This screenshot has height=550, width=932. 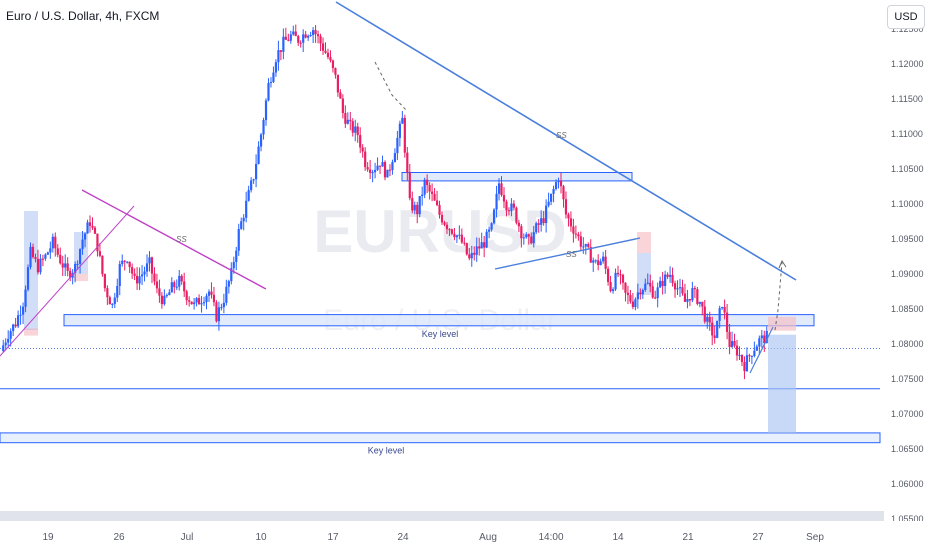 What do you see at coordinates (815, 537) in the screenshot?
I see `x-axis-tick-label: Sep` at bounding box center [815, 537].